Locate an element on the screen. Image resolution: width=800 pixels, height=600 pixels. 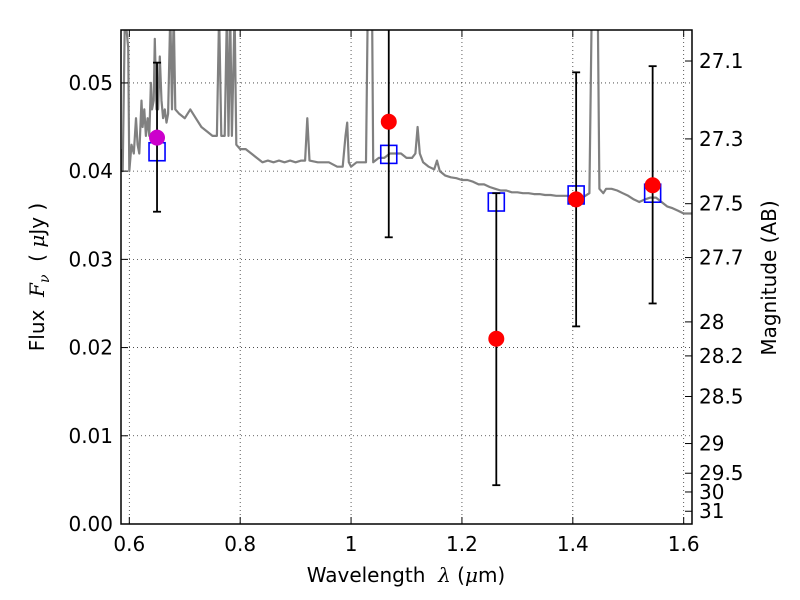
x-tick-label: 0.8 is located at coordinates (240, 544).